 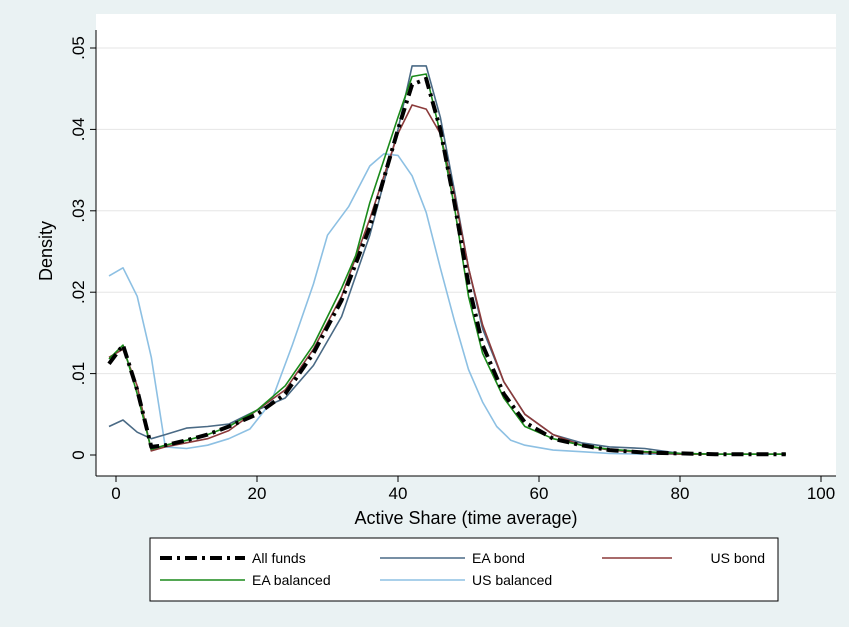 What do you see at coordinates (257, 493) in the screenshot?
I see `x-tick-label: 20` at bounding box center [257, 493].